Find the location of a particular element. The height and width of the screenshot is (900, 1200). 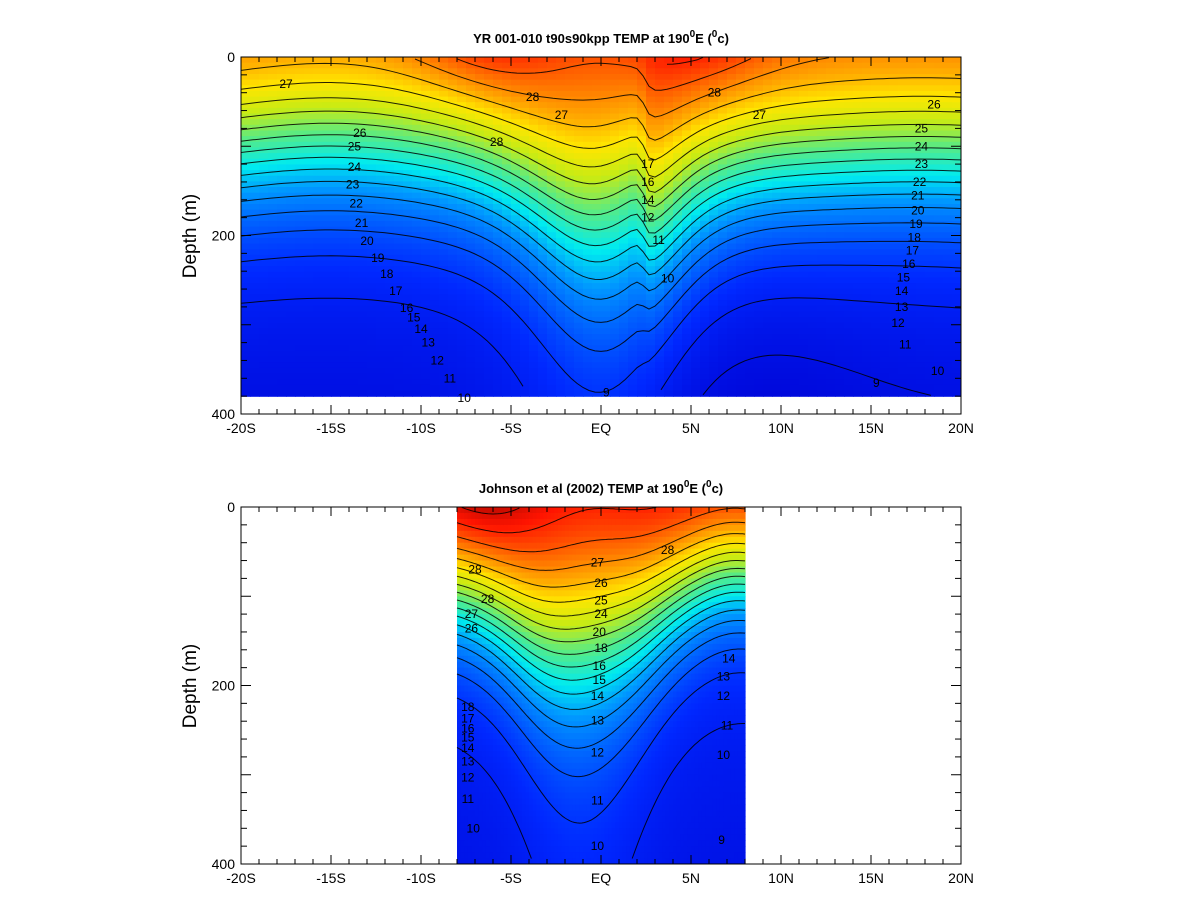

x-tick-label: 5N is located at coordinates (691, 428).